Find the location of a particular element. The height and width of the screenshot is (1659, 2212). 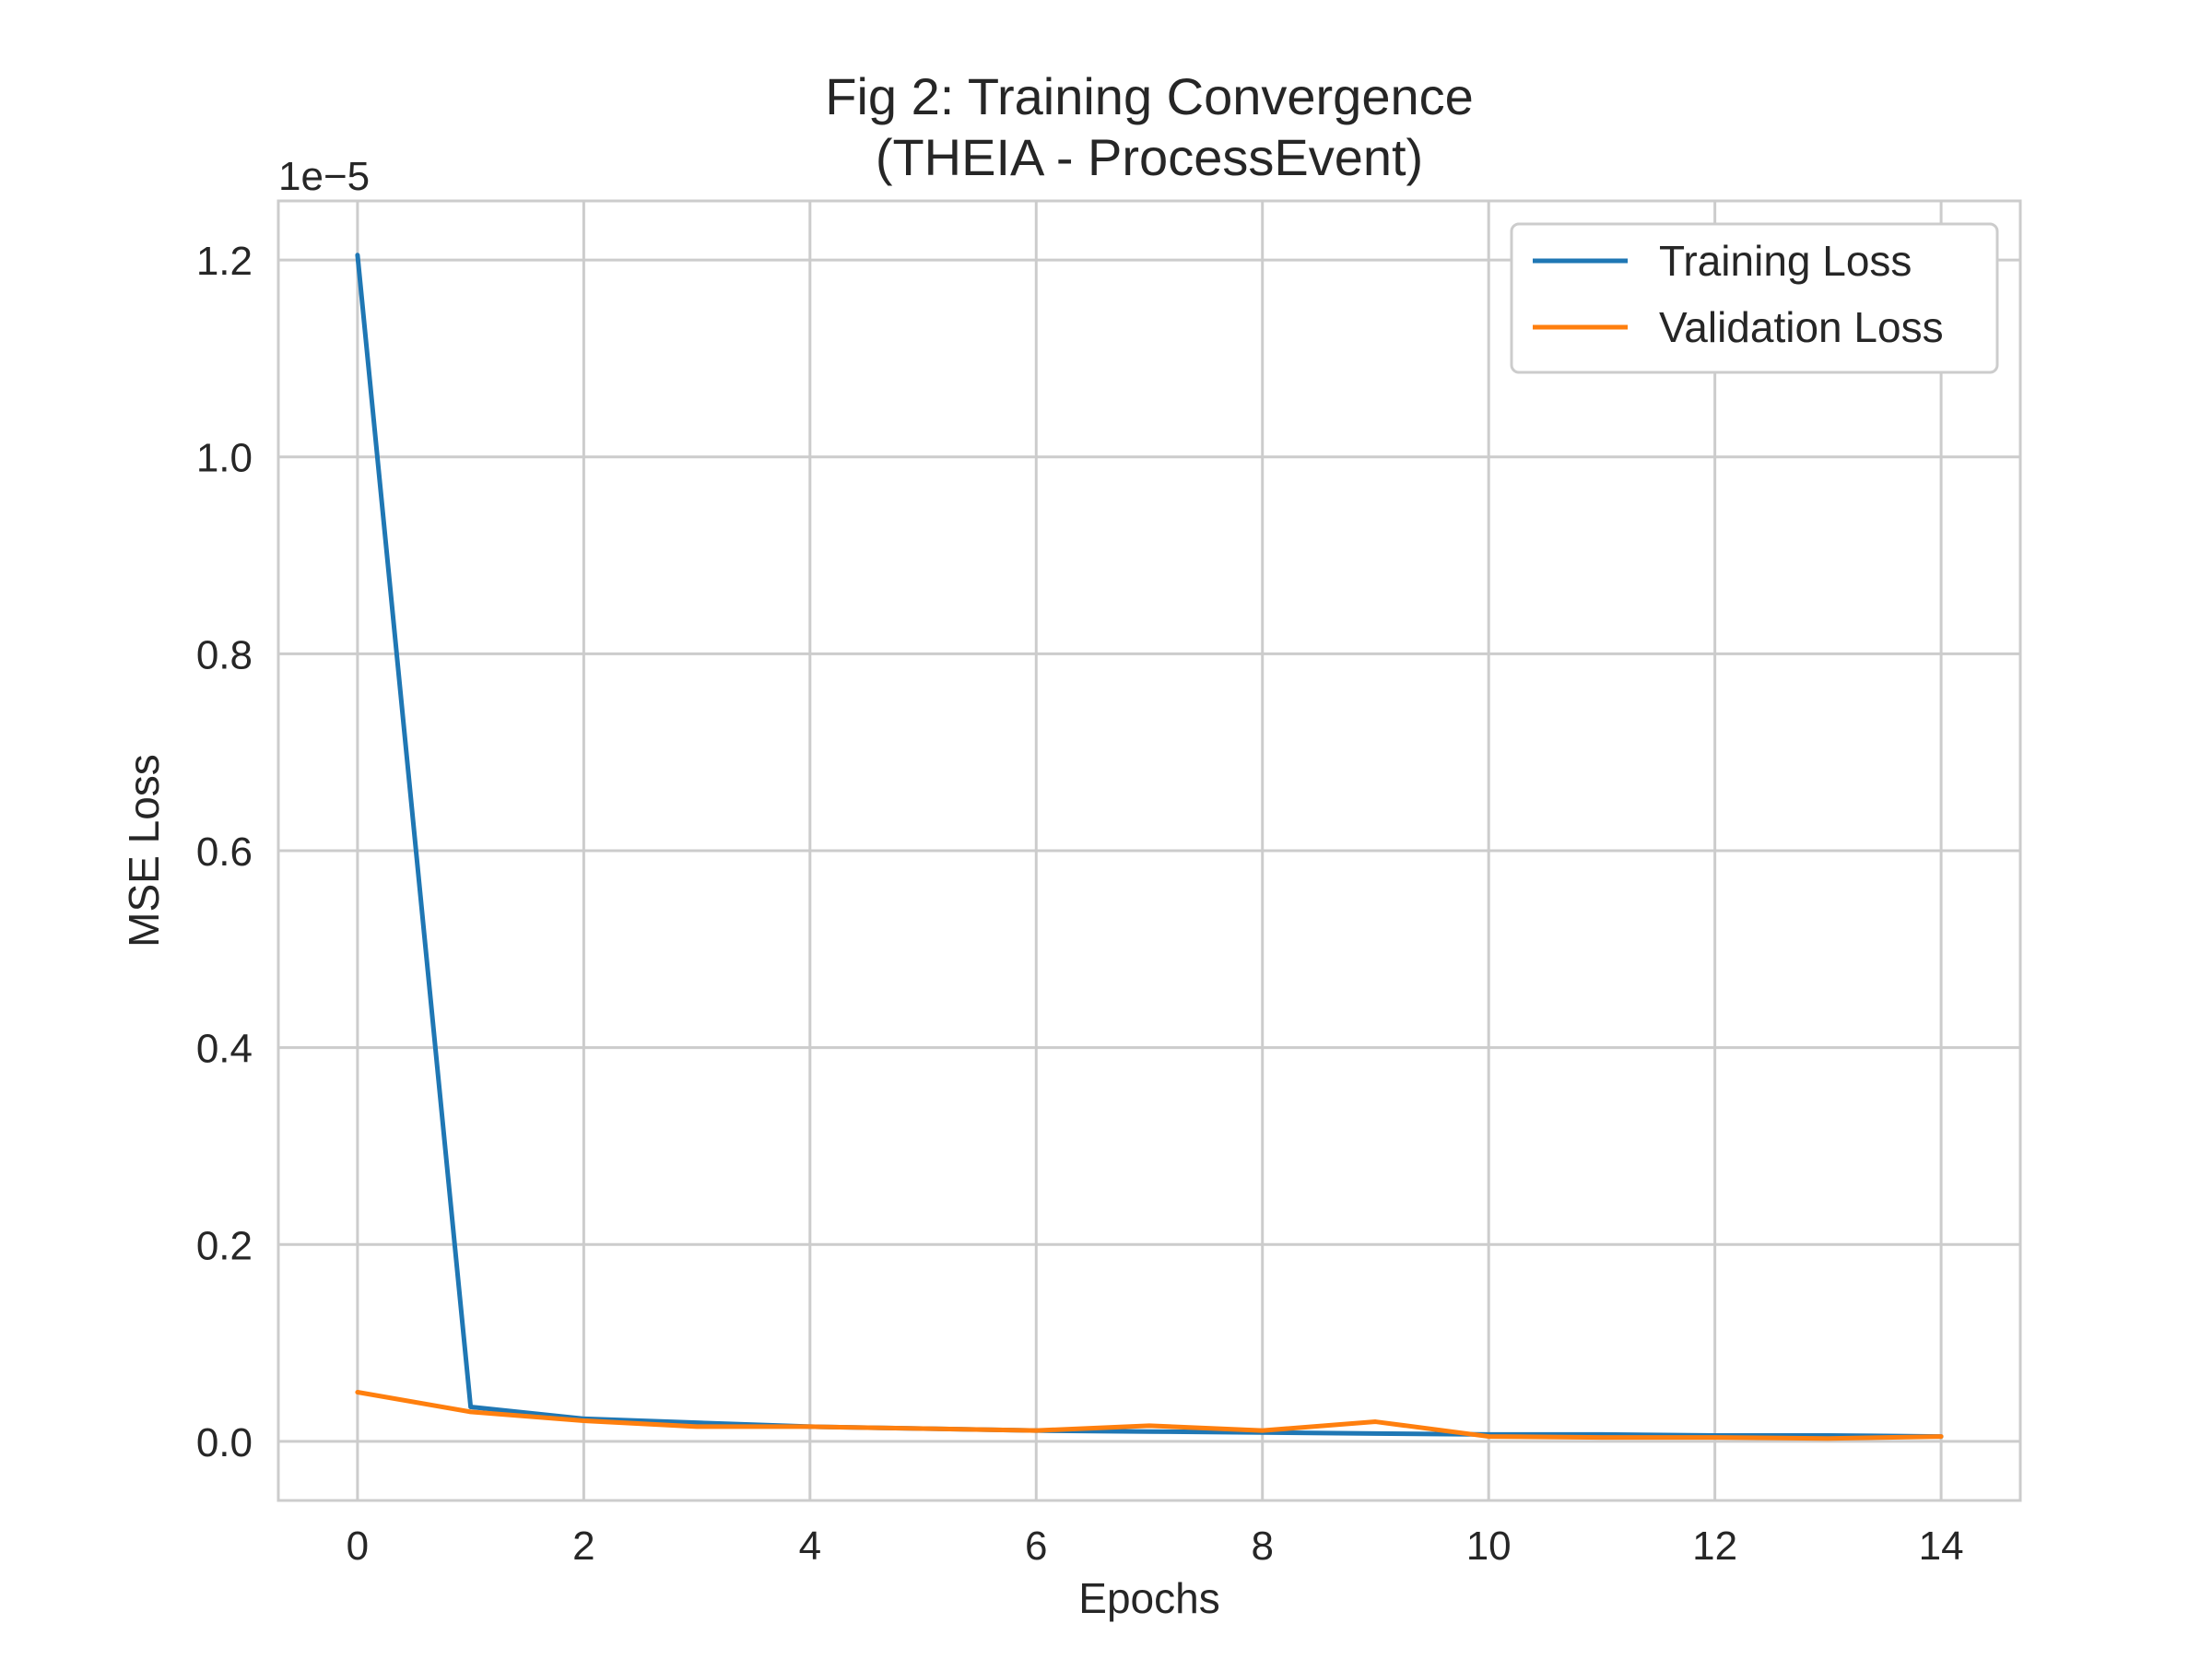

x-tick-label: 14 is located at coordinates (1941, 1546).